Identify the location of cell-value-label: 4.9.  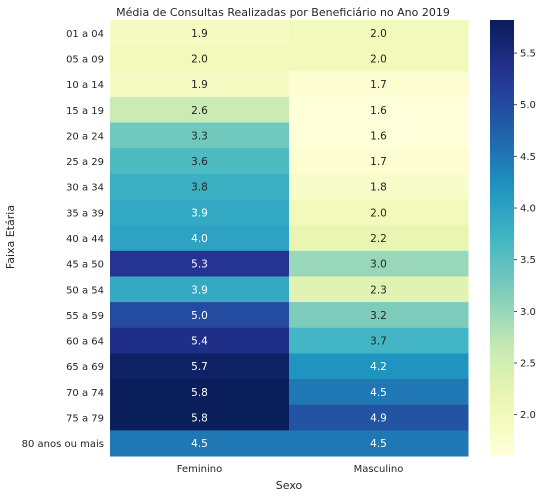
(378, 419).